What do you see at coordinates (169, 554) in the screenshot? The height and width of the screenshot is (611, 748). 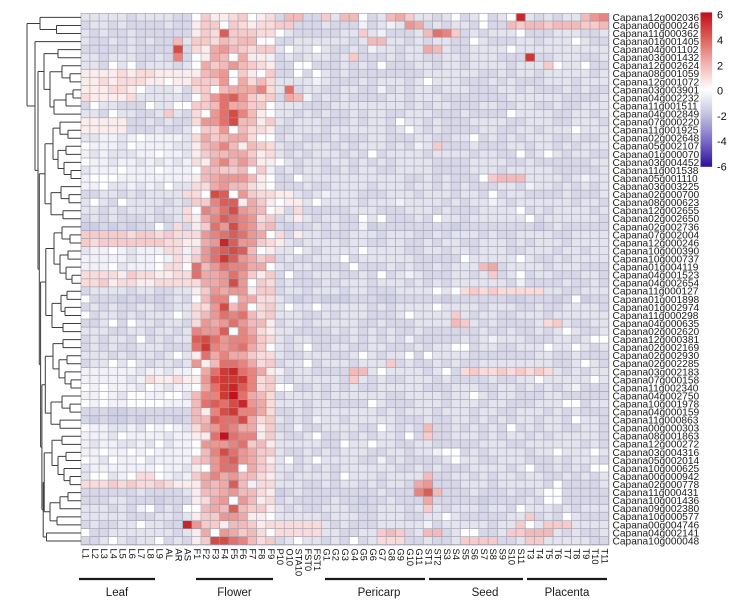 I see `svg-text: AL` at bounding box center [169, 554].